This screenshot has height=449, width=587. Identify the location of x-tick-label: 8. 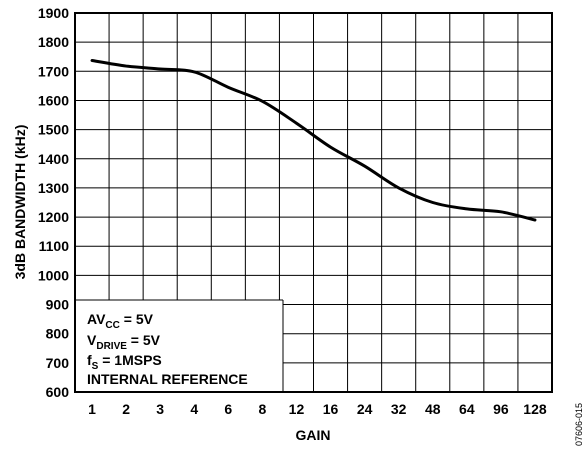
(262, 409).